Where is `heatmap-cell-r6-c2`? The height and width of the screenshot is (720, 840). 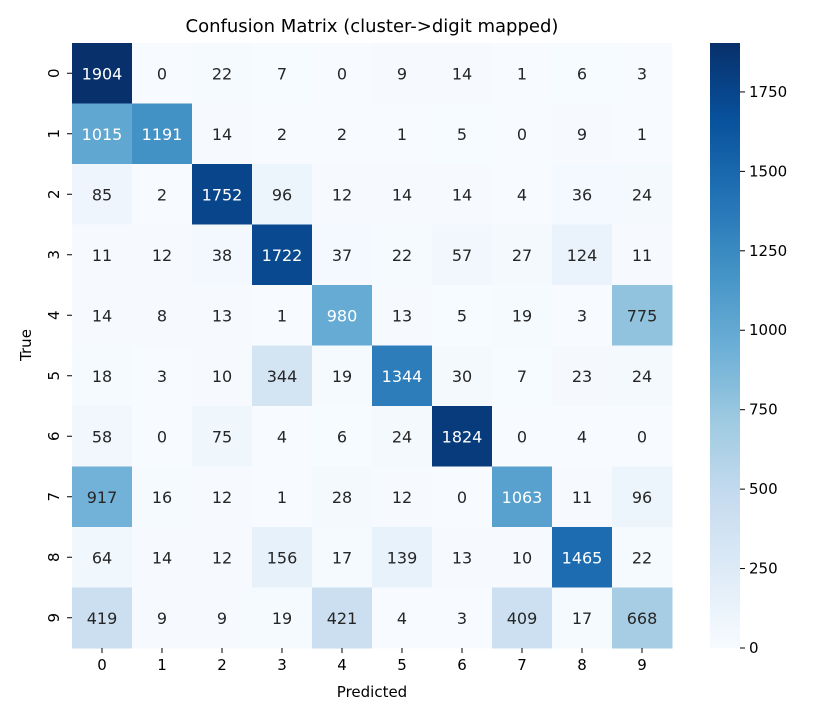
heatmap-cell-r6-c2 is located at coordinates (222, 436).